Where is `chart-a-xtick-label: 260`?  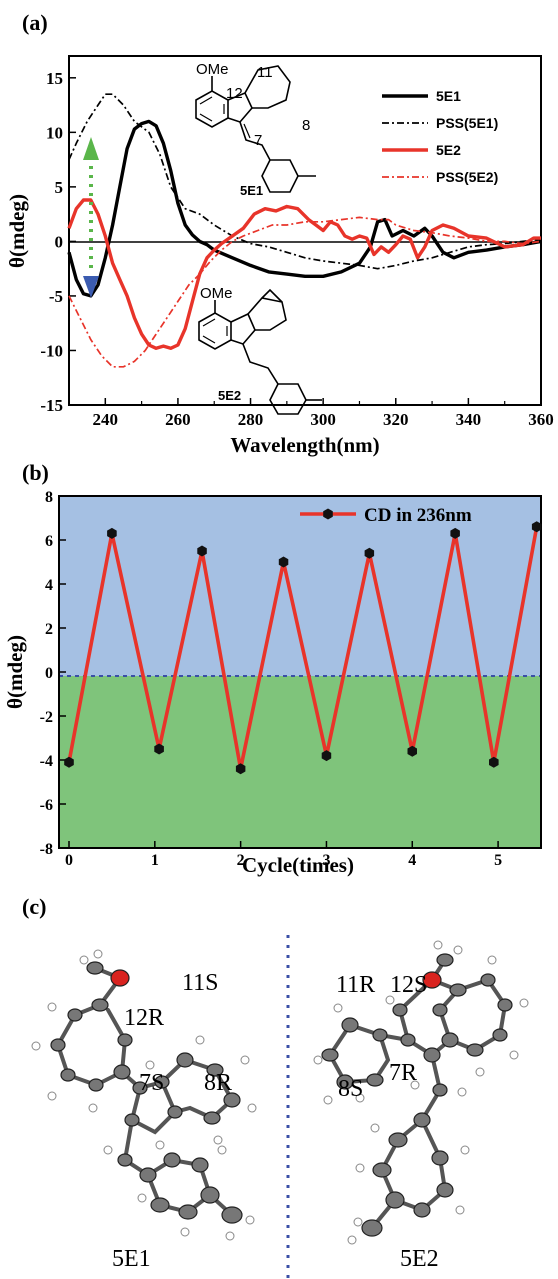
chart-a-xtick-label: 260 is located at coordinates (178, 419).